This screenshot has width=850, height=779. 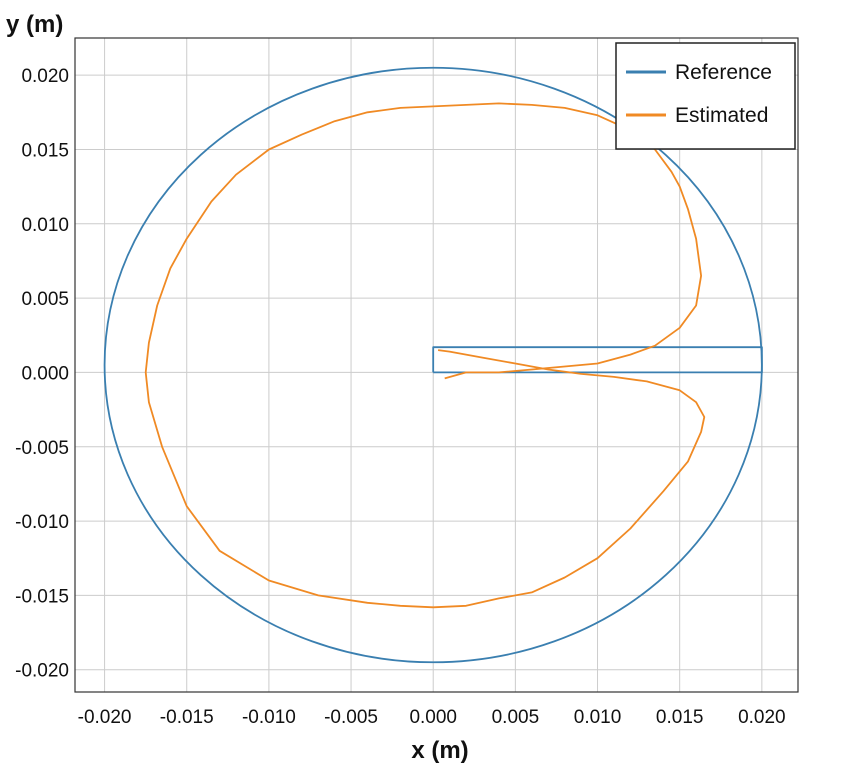 I want to click on legend-box, so click(x=705, y=96).